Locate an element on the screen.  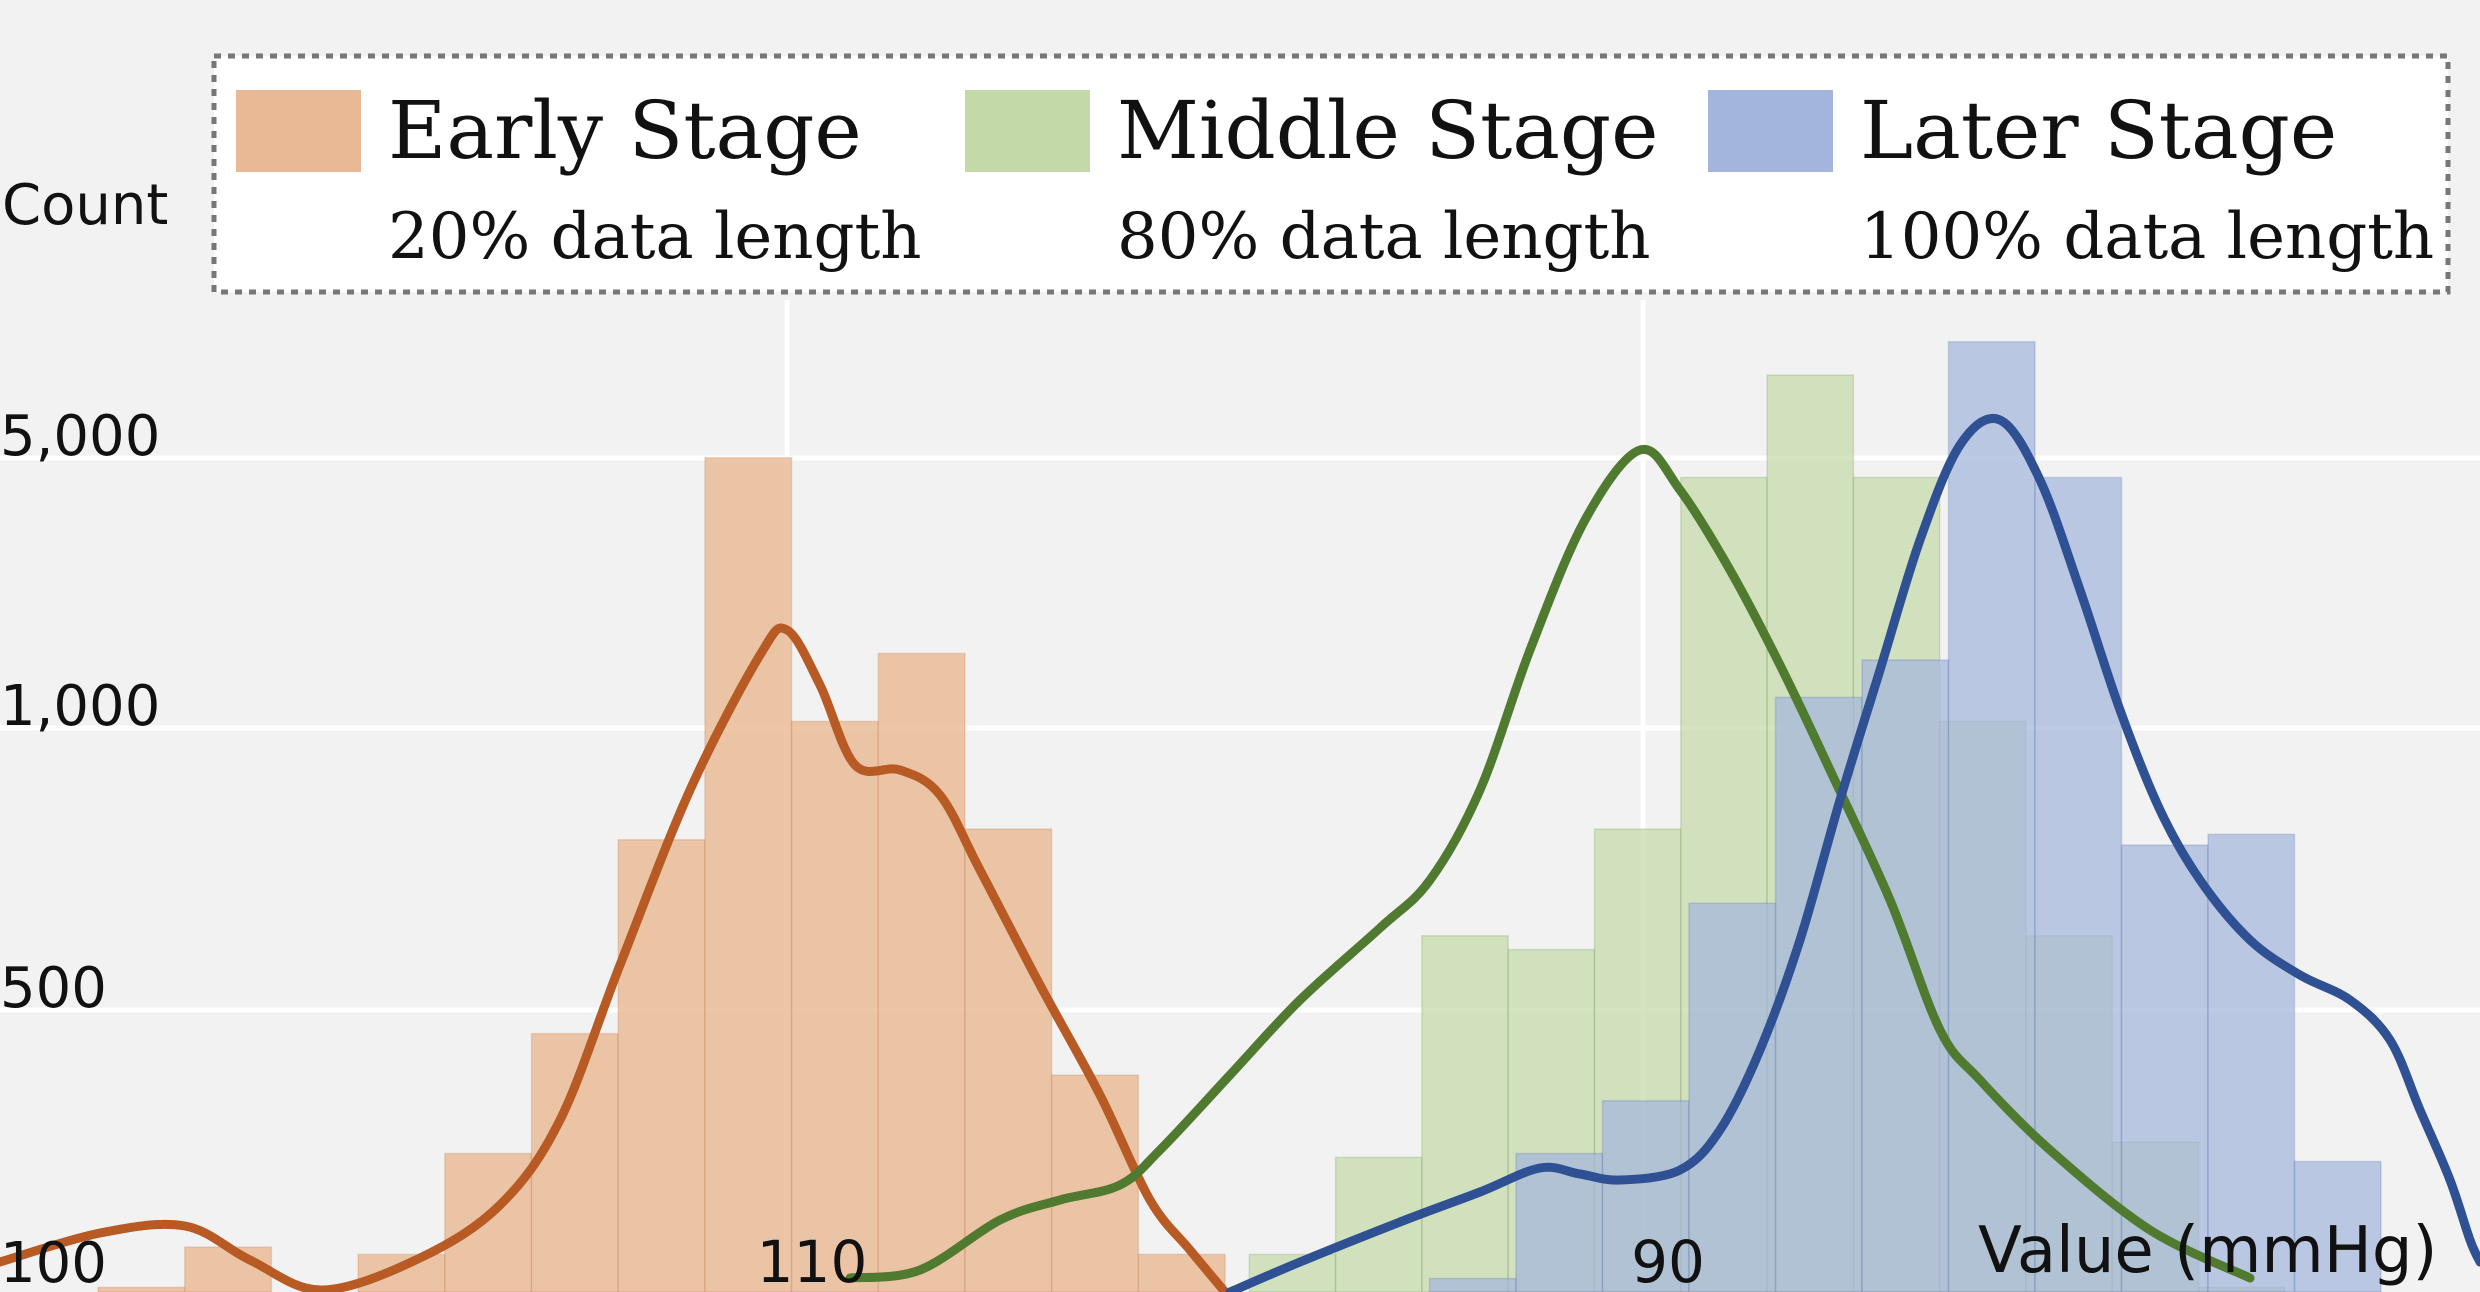
legend-label: Later Stage is located at coordinates (2098, 130).